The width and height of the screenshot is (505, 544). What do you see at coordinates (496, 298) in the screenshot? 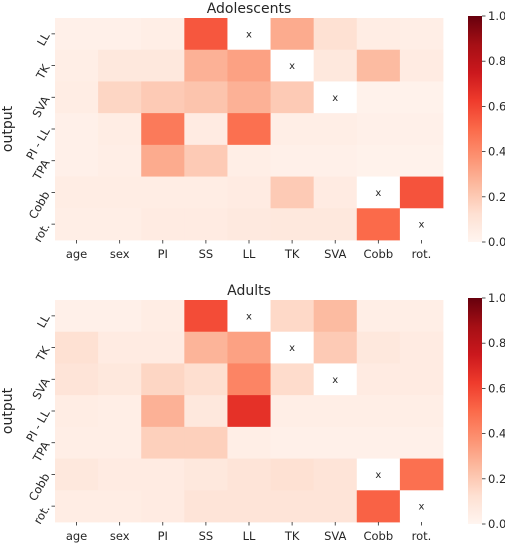
I see `colorbar-tick-label: 1.0` at bounding box center [496, 298].